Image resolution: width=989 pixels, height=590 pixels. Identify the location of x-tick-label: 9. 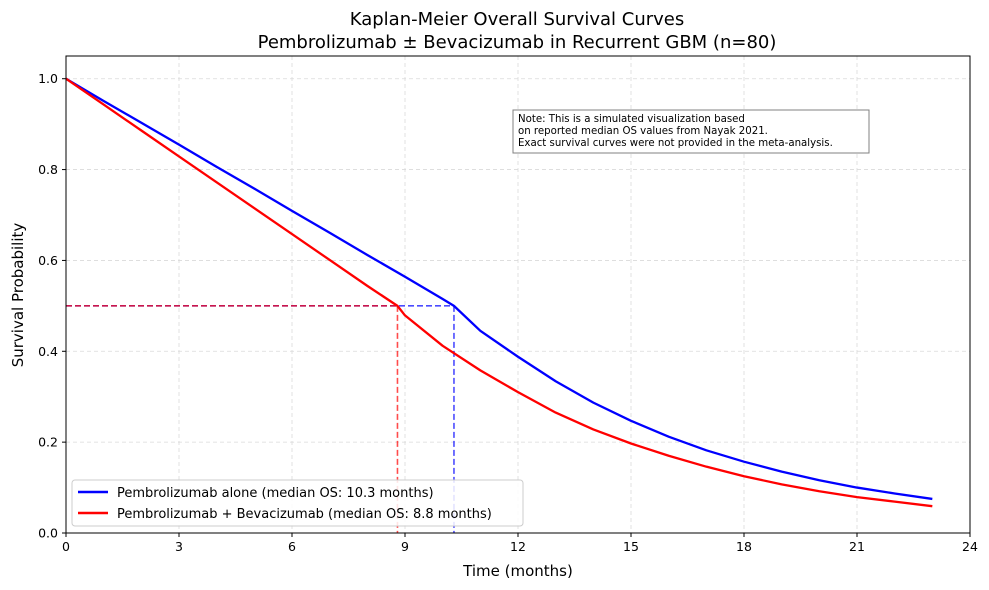
(405, 546).